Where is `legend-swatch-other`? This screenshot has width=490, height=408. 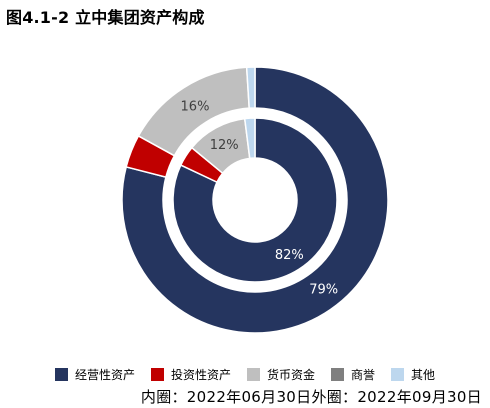 legend-swatch-other is located at coordinates (398, 374).